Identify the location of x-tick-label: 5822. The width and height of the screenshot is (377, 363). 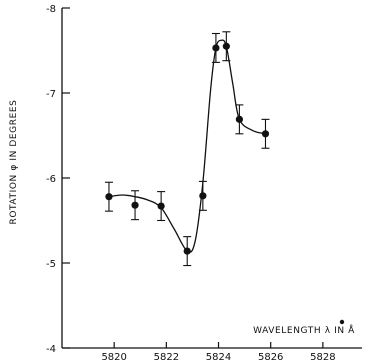
(166, 357).